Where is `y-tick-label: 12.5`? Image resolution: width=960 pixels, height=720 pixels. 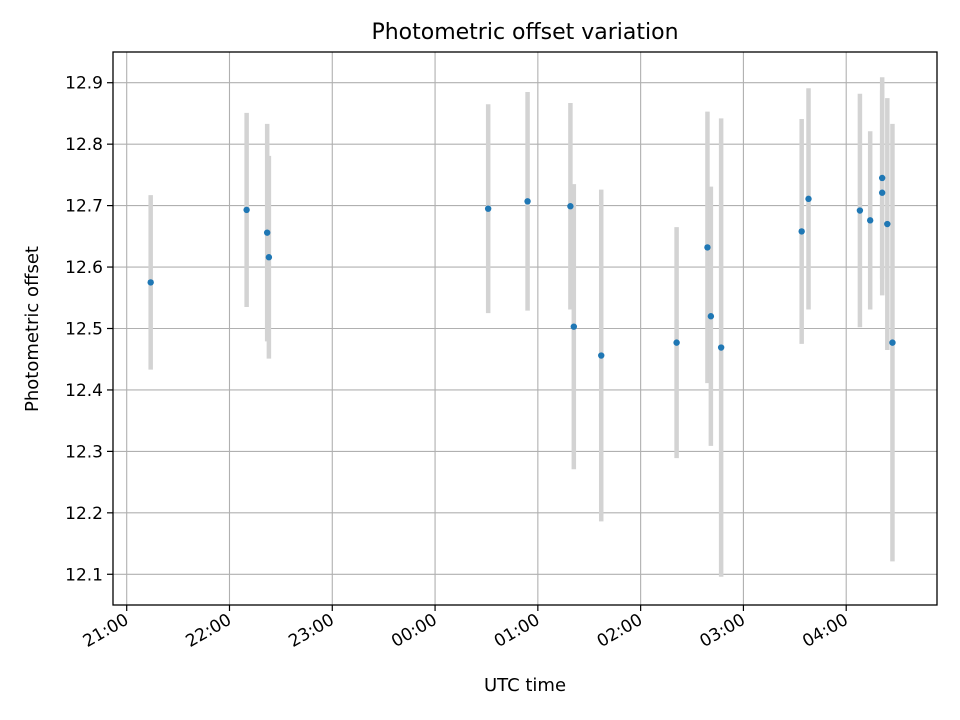 y-tick-label: 12.5 is located at coordinates (84, 330).